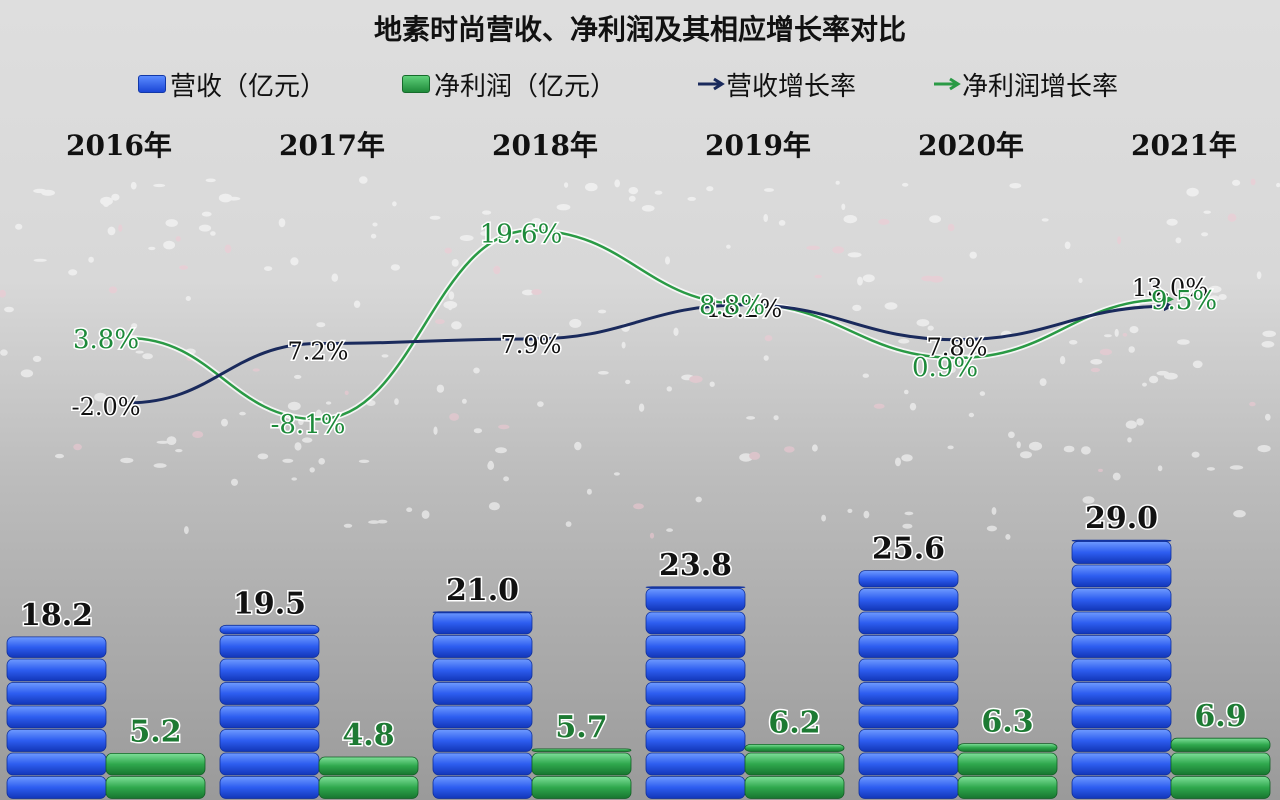 The width and height of the screenshot is (1280, 800). What do you see at coordinates (581, 727) in the screenshot?
I see `profit-value-label: 5.7` at bounding box center [581, 727].